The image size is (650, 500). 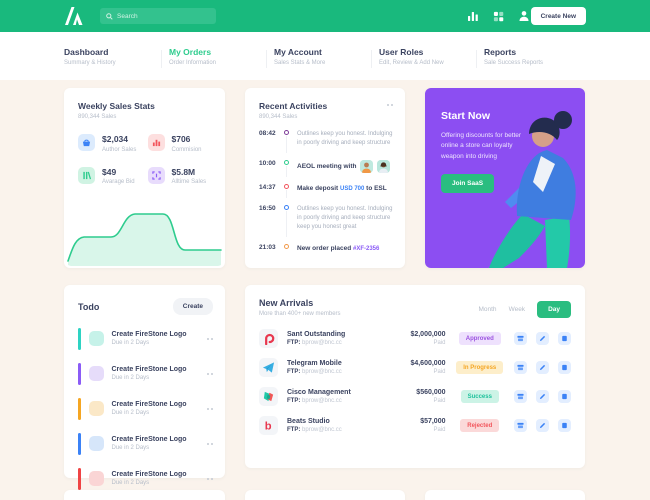 What do you see at coordinates (162, 16) in the screenshot?
I see `search-input` at bounding box center [162, 16].